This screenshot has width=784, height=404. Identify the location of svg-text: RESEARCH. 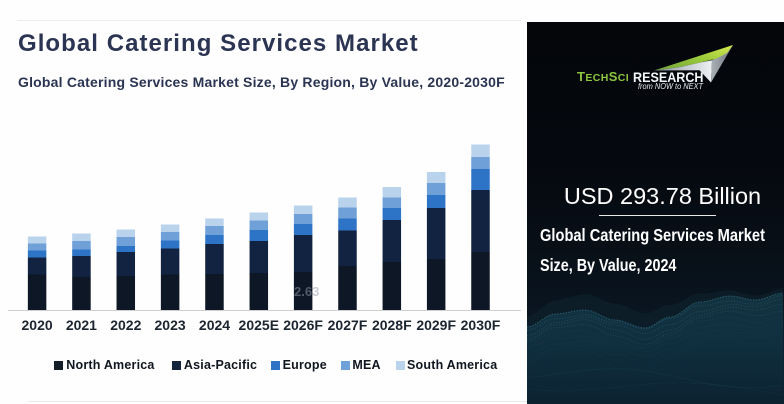
(668, 77).